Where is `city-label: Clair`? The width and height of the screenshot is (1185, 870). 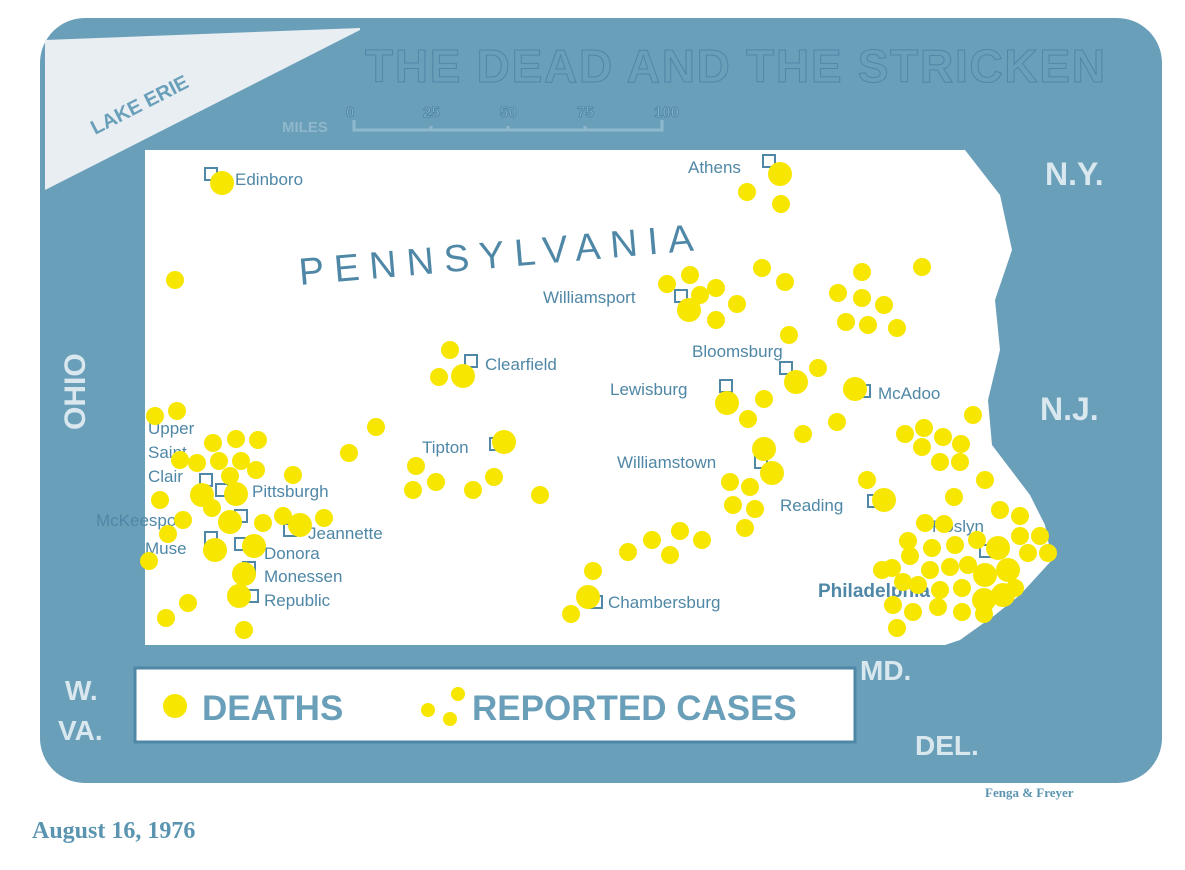
city-label: Clair is located at coordinates (165, 476).